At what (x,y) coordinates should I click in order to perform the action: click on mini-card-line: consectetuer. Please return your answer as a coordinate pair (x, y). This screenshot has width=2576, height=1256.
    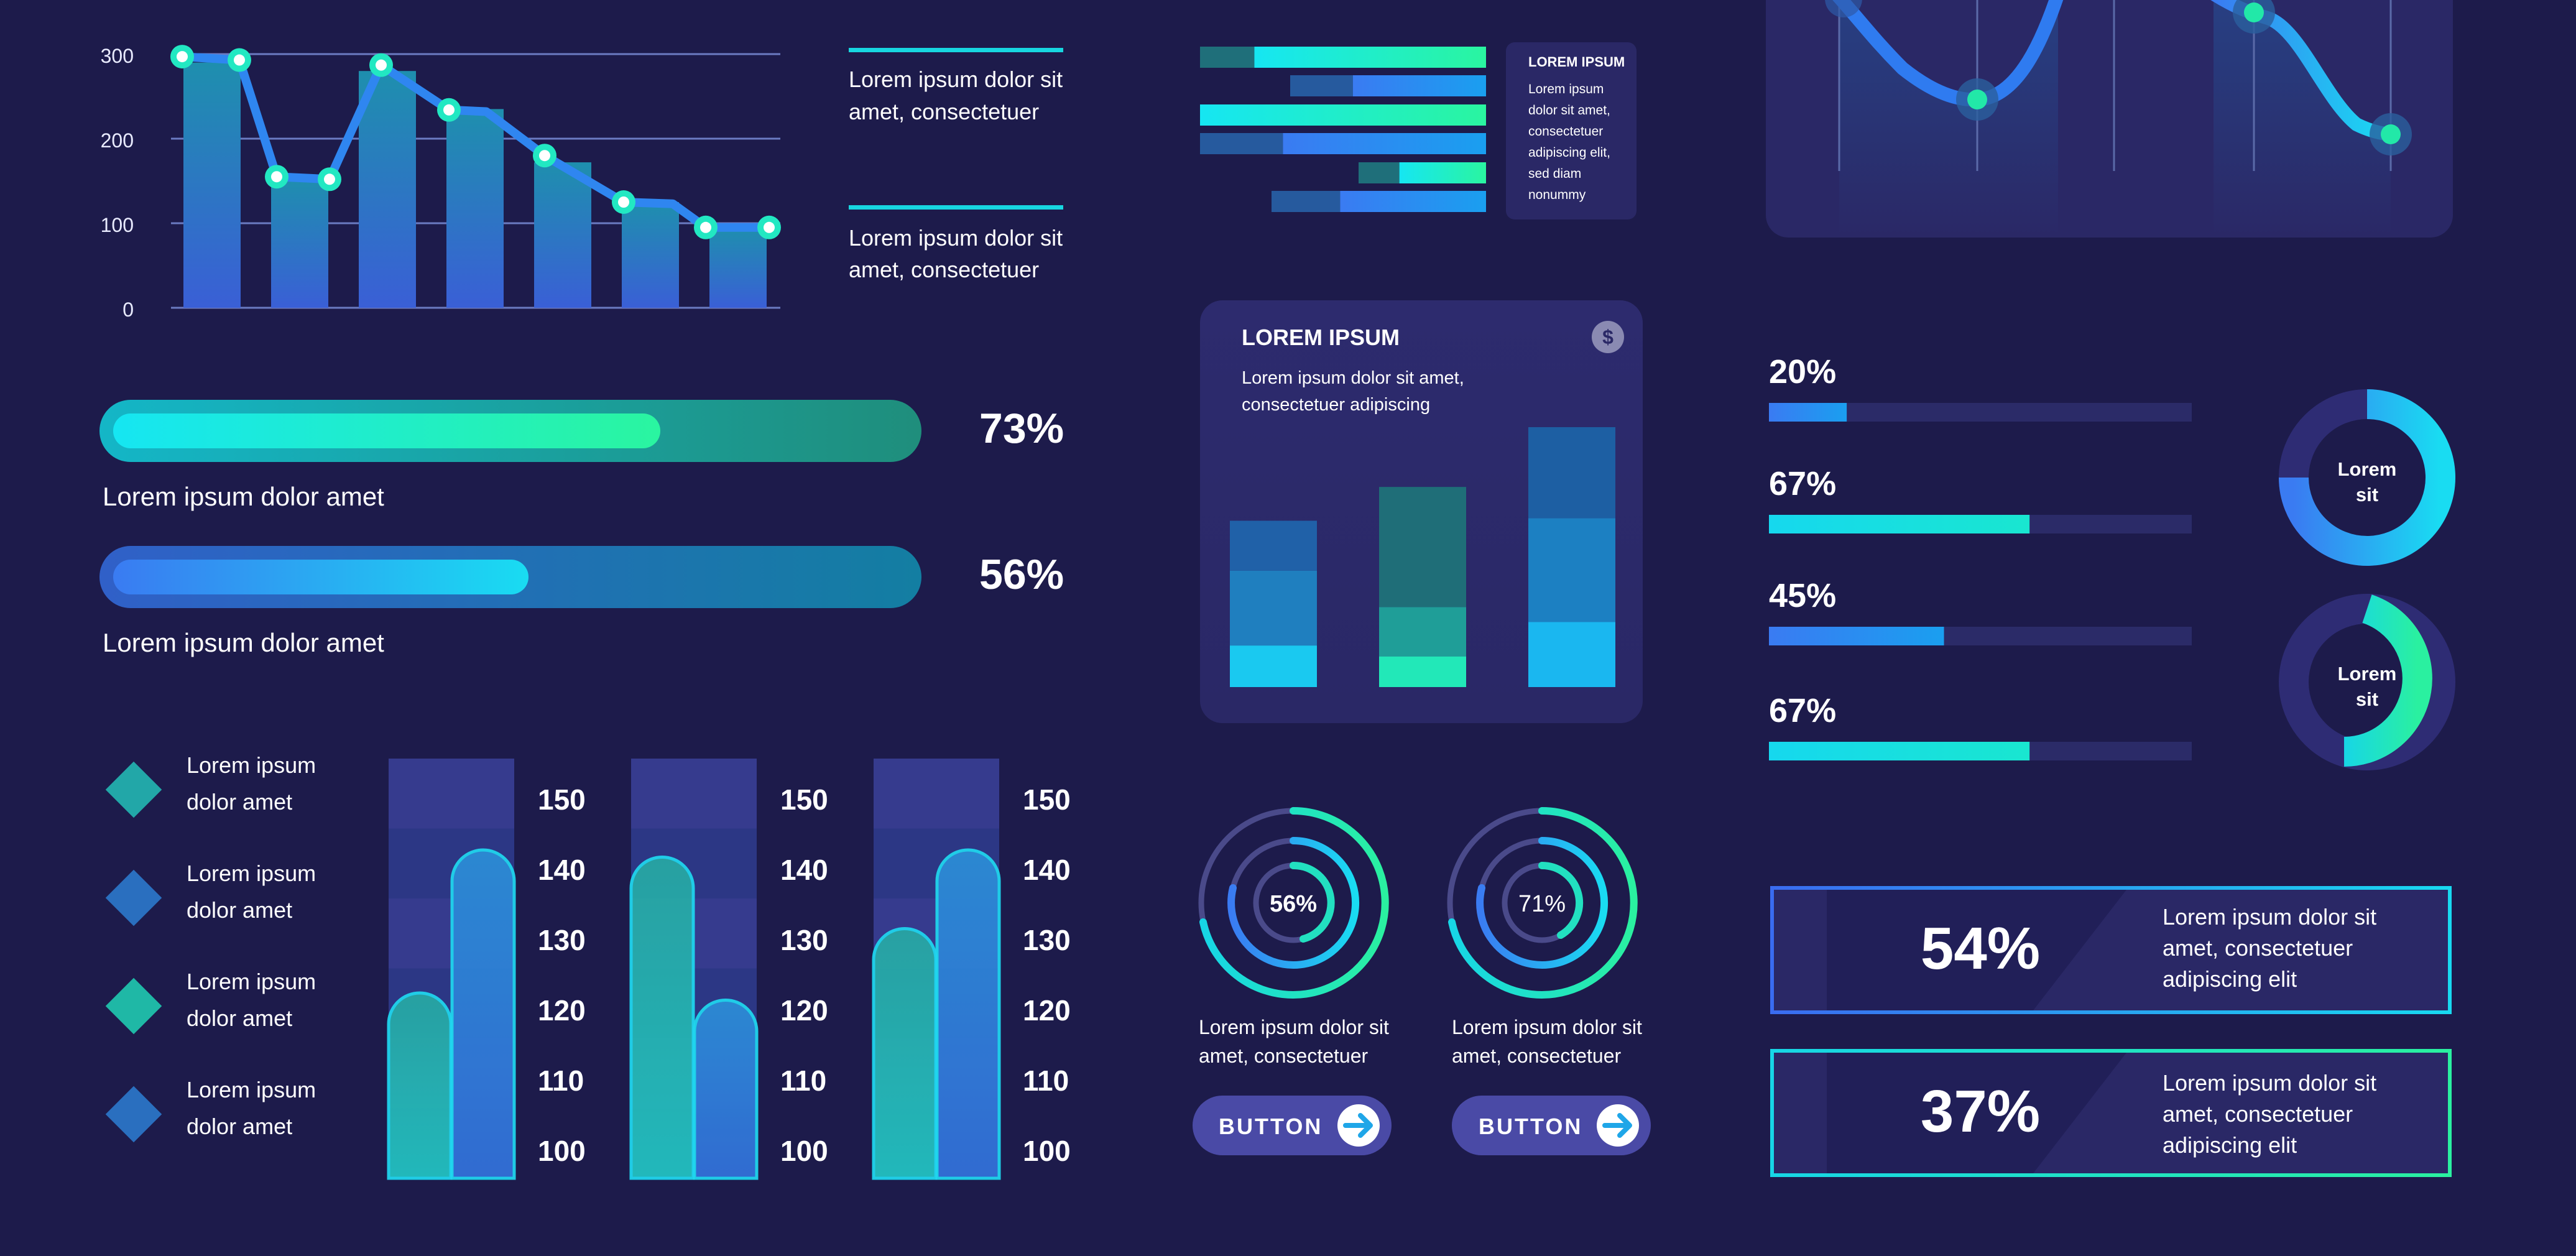
    Looking at the image, I should click on (1565, 131).